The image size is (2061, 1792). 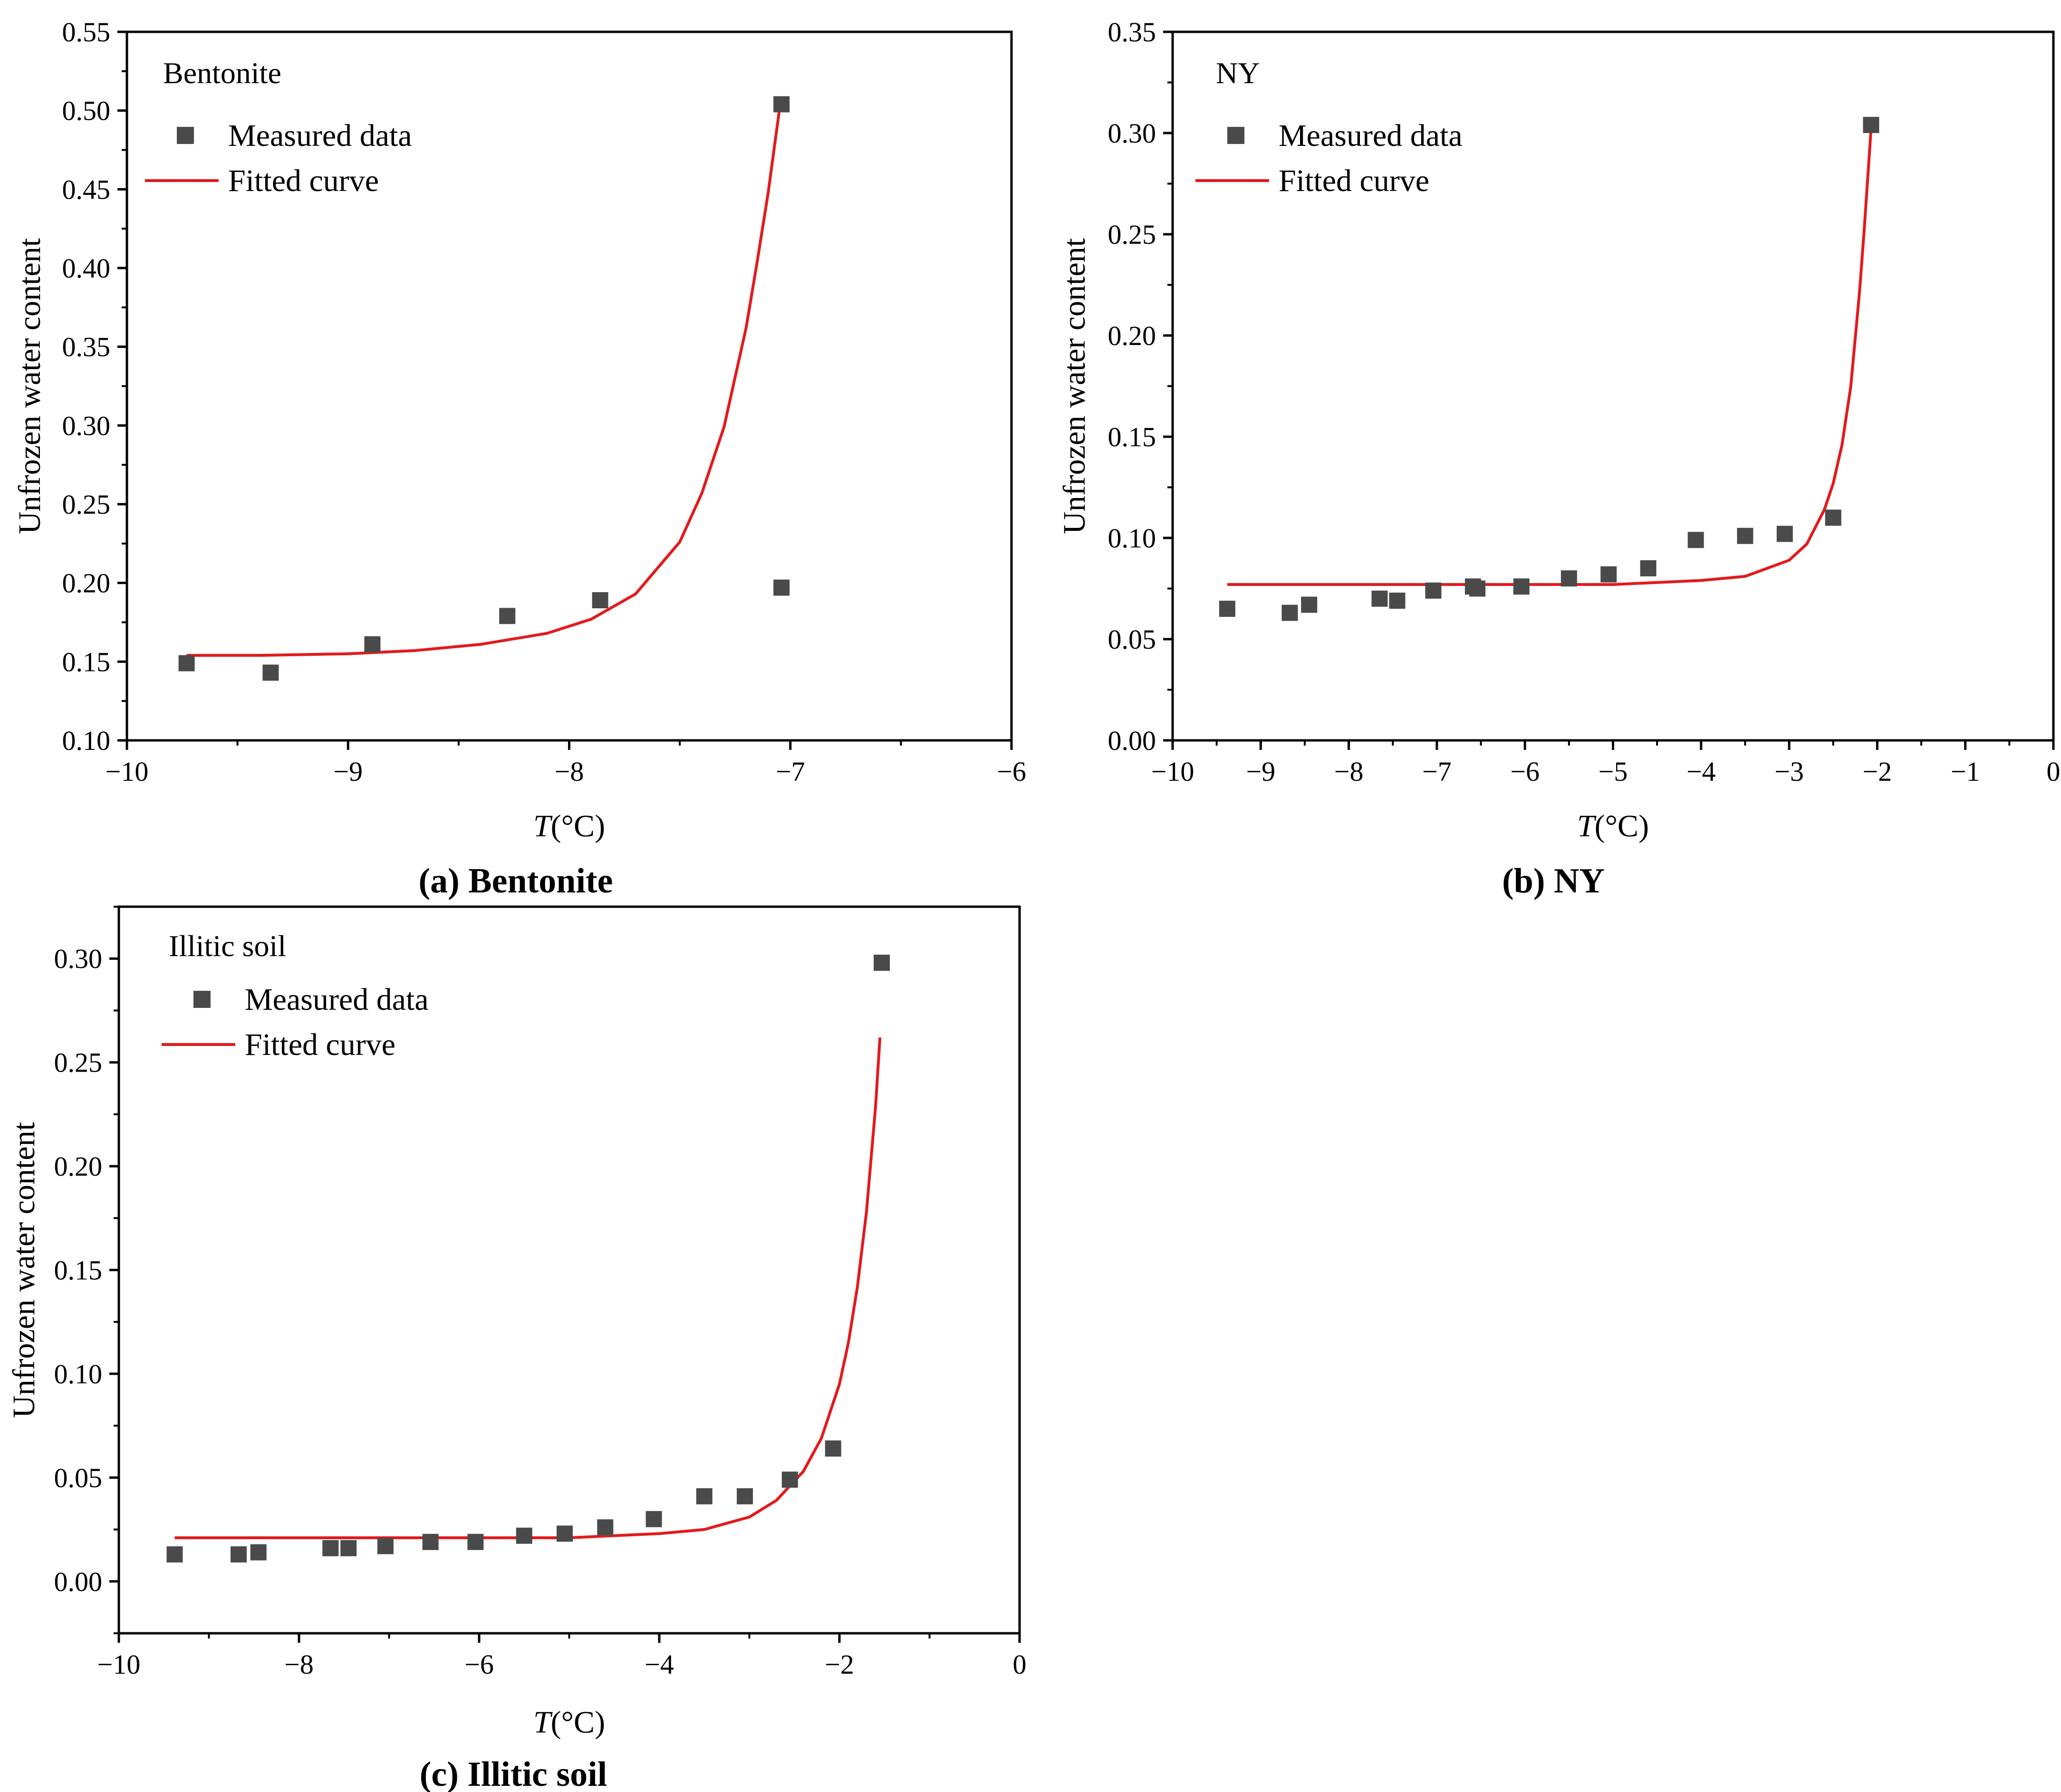 I want to click on x-tick-label: −3, so click(x=1789, y=771).